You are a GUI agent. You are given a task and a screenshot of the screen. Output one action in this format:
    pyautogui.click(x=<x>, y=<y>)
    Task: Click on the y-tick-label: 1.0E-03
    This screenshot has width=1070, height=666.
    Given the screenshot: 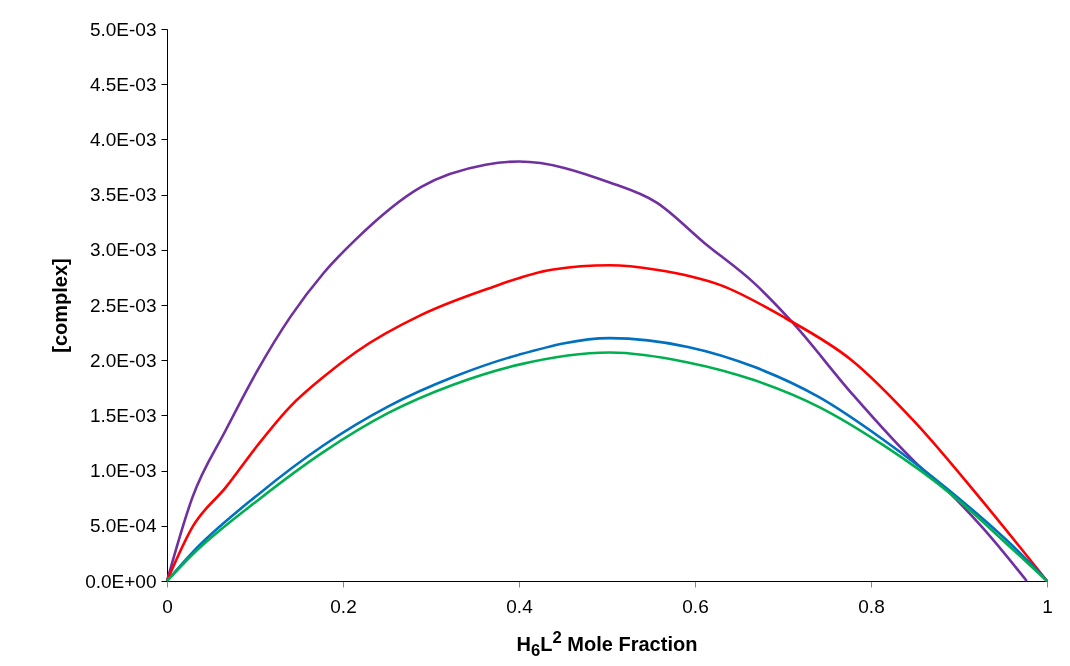 What is the action you would take?
    pyautogui.click(x=123, y=471)
    